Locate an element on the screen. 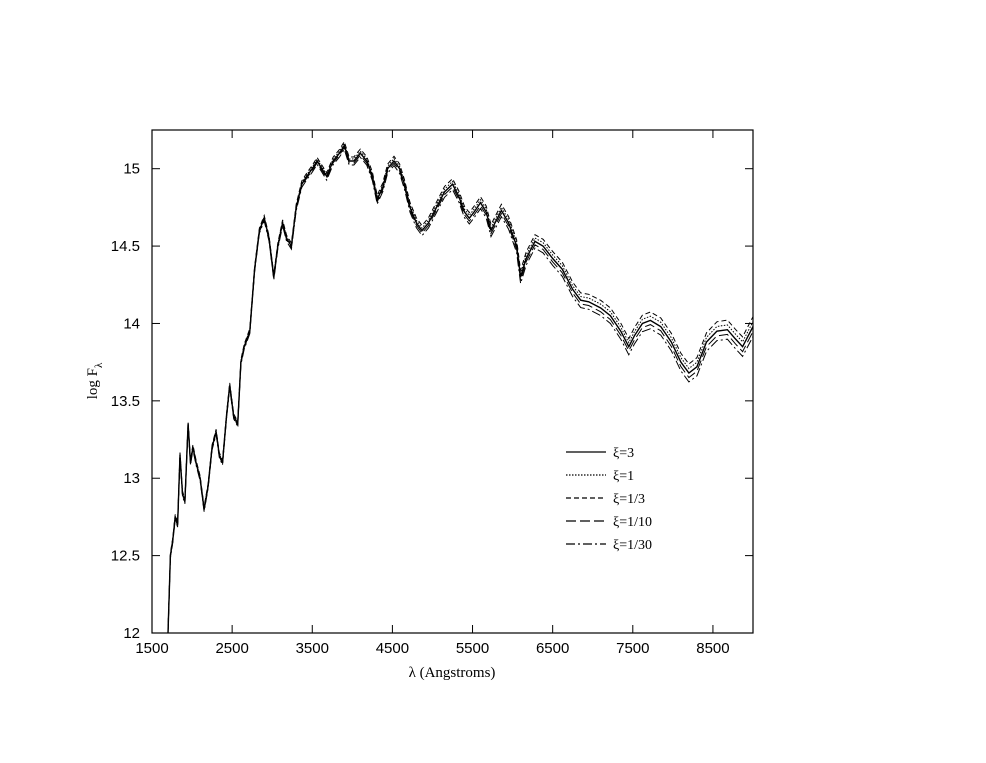 The width and height of the screenshot is (986, 763). y-axis-label-sub: λ is located at coordinates (99, 365).